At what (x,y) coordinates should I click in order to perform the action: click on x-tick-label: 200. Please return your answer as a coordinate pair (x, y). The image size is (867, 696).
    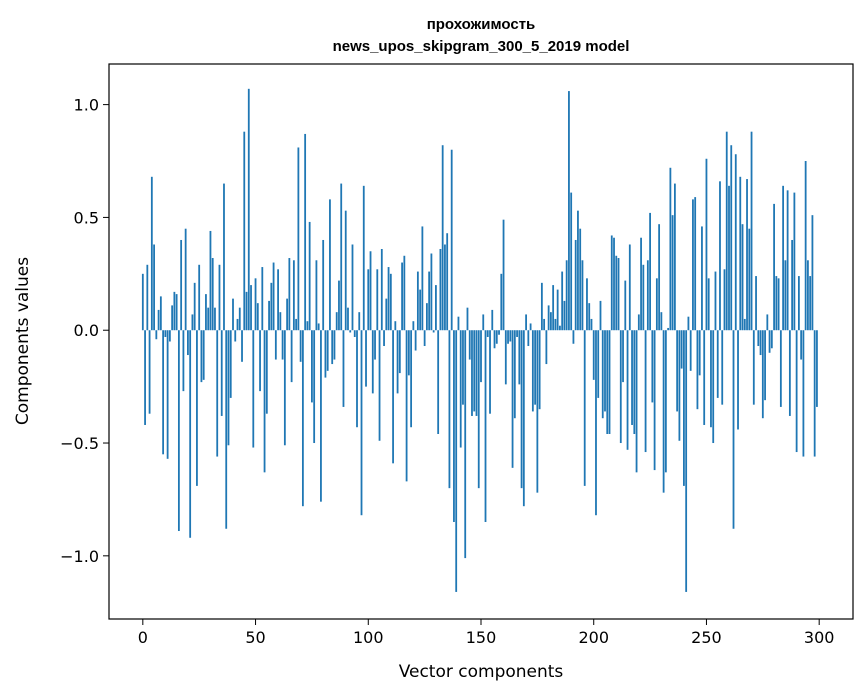
    Looking at the image, I should click on (593, 637).